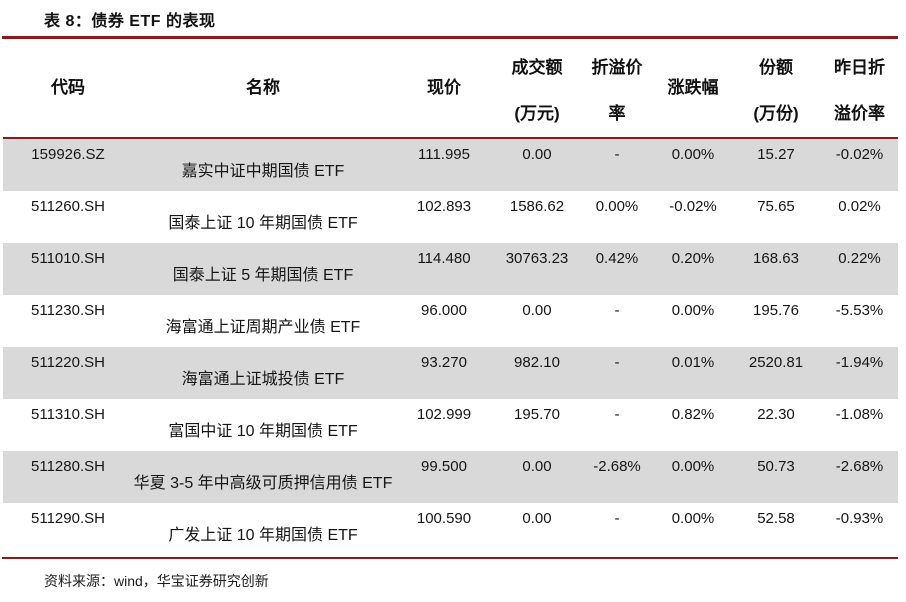  I want to click on header-turnover-line2: (万元), so click(537, 113).